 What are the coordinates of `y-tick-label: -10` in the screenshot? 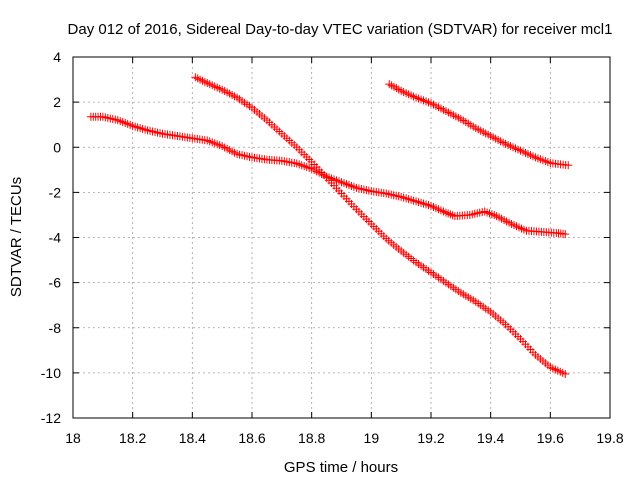 It's located at (51, 373).